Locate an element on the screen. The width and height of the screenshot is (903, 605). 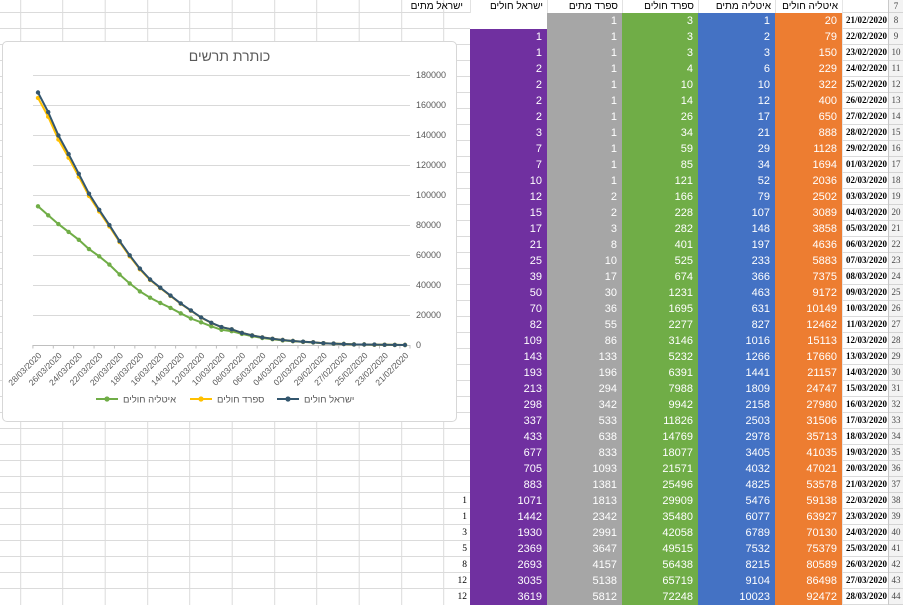
cell-italy-cases: 1694 is located at coordinates (824, 165).